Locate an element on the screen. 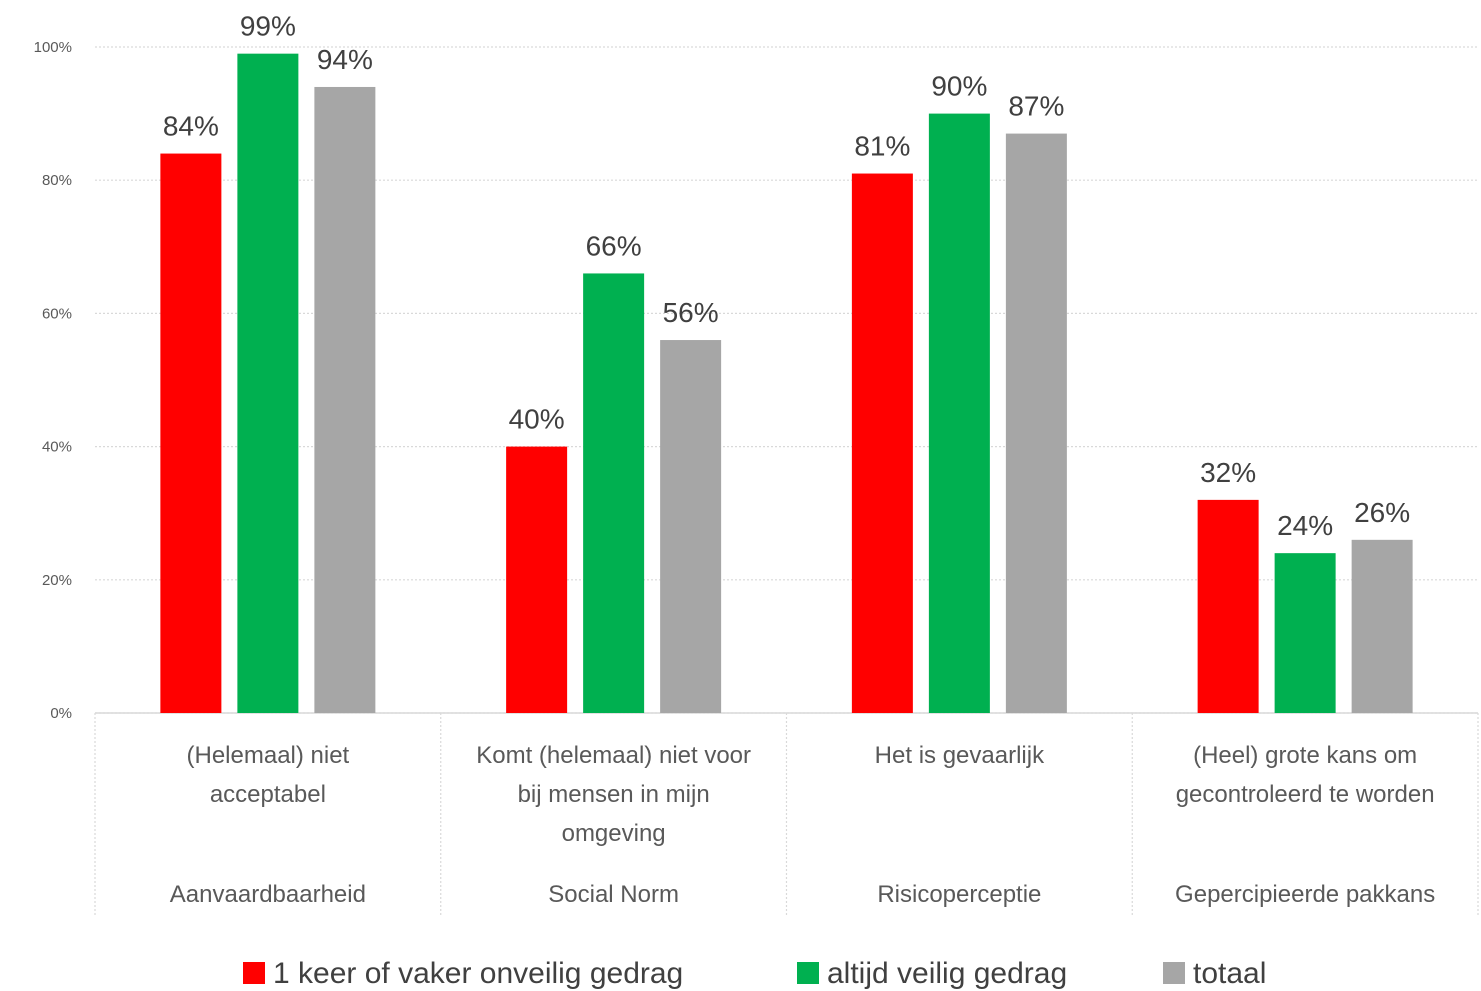  category-group-label: Social Norm is located at coordinates (613, 894).